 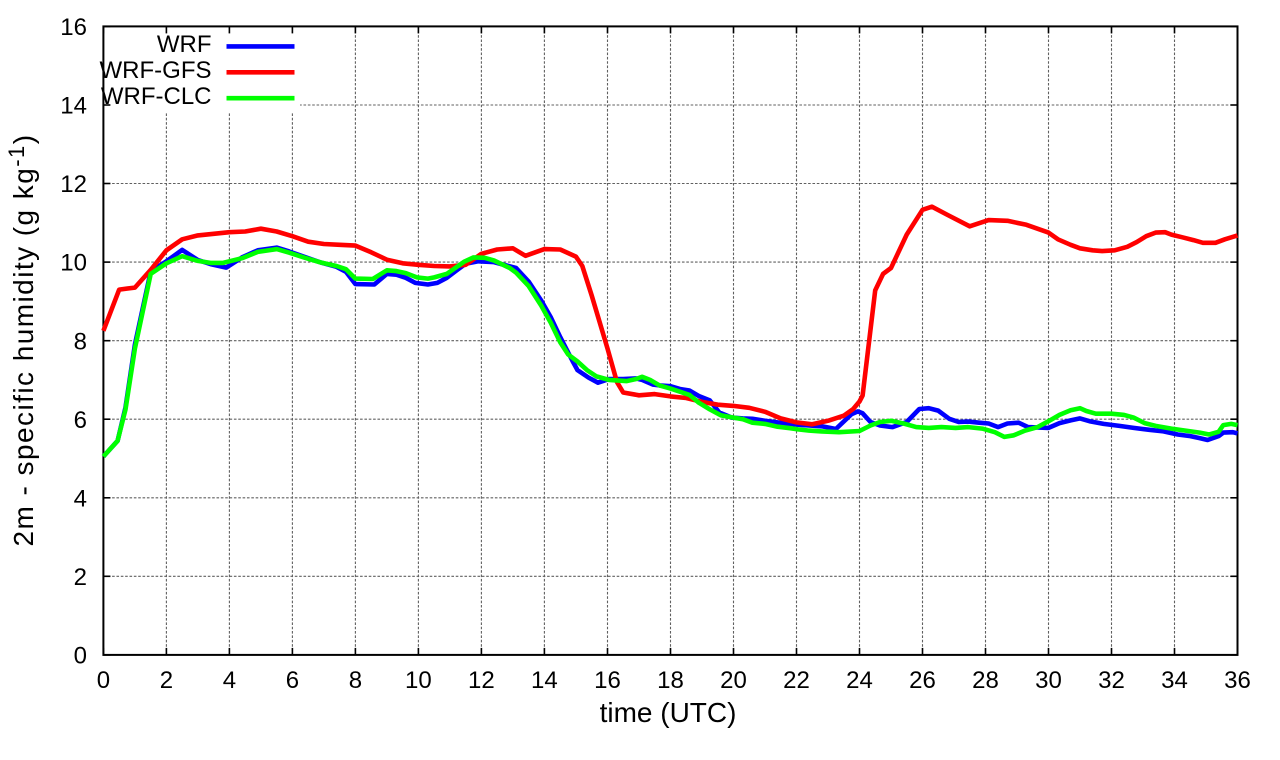 I want to click on svg-text: WRF-CLC, so click(x=156, y=96).